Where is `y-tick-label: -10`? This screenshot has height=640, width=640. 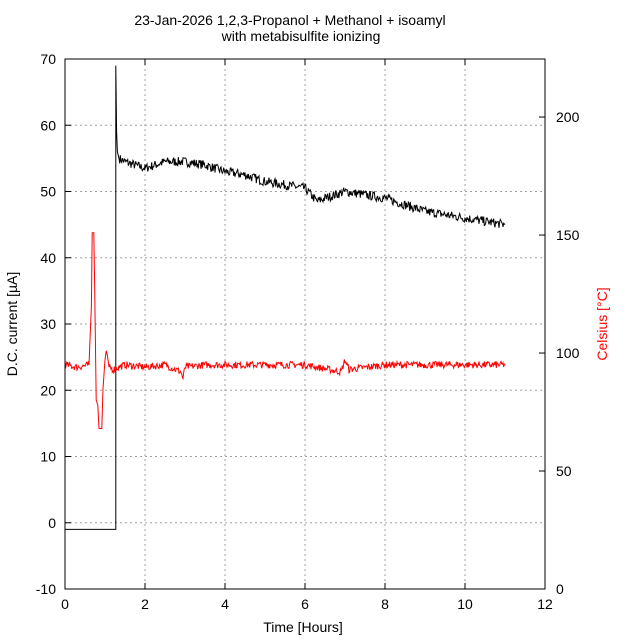 y-tick-label: -10 is located at coordinates (46, 589).